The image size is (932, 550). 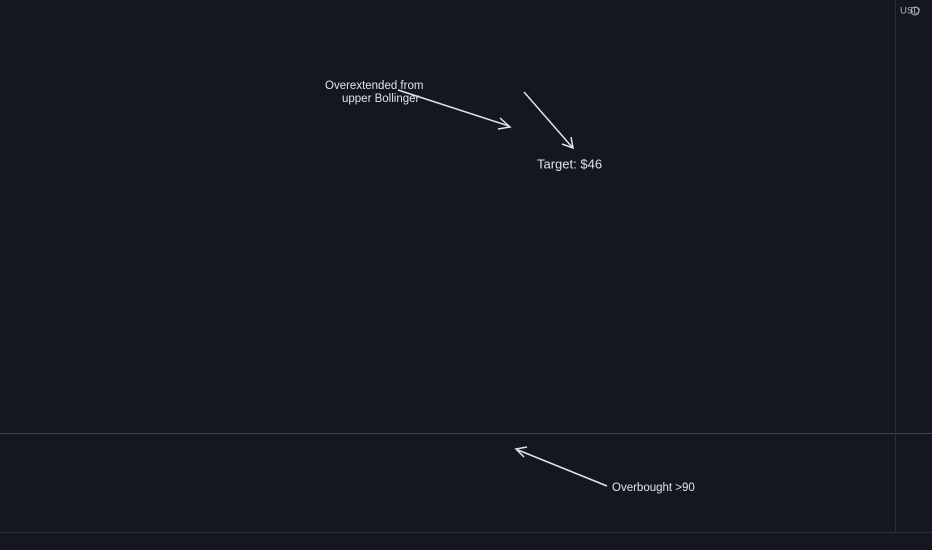 What do you see at coordinates (374, 86) in the screenshot?
I see `annotation: Overextended from` at bounding box center [374, 86].